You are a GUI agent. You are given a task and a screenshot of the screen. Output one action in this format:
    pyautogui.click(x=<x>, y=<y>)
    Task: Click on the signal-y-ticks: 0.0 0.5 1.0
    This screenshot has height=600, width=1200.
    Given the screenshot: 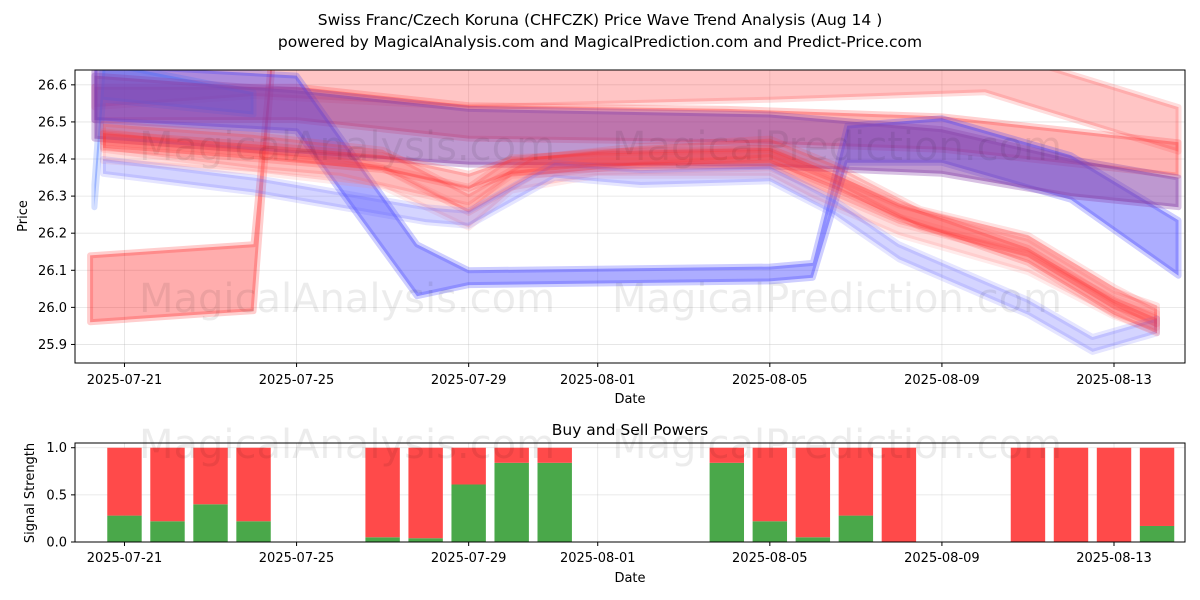 What is the action you would take?
    pyautogui.click(x=60, y=496)
    